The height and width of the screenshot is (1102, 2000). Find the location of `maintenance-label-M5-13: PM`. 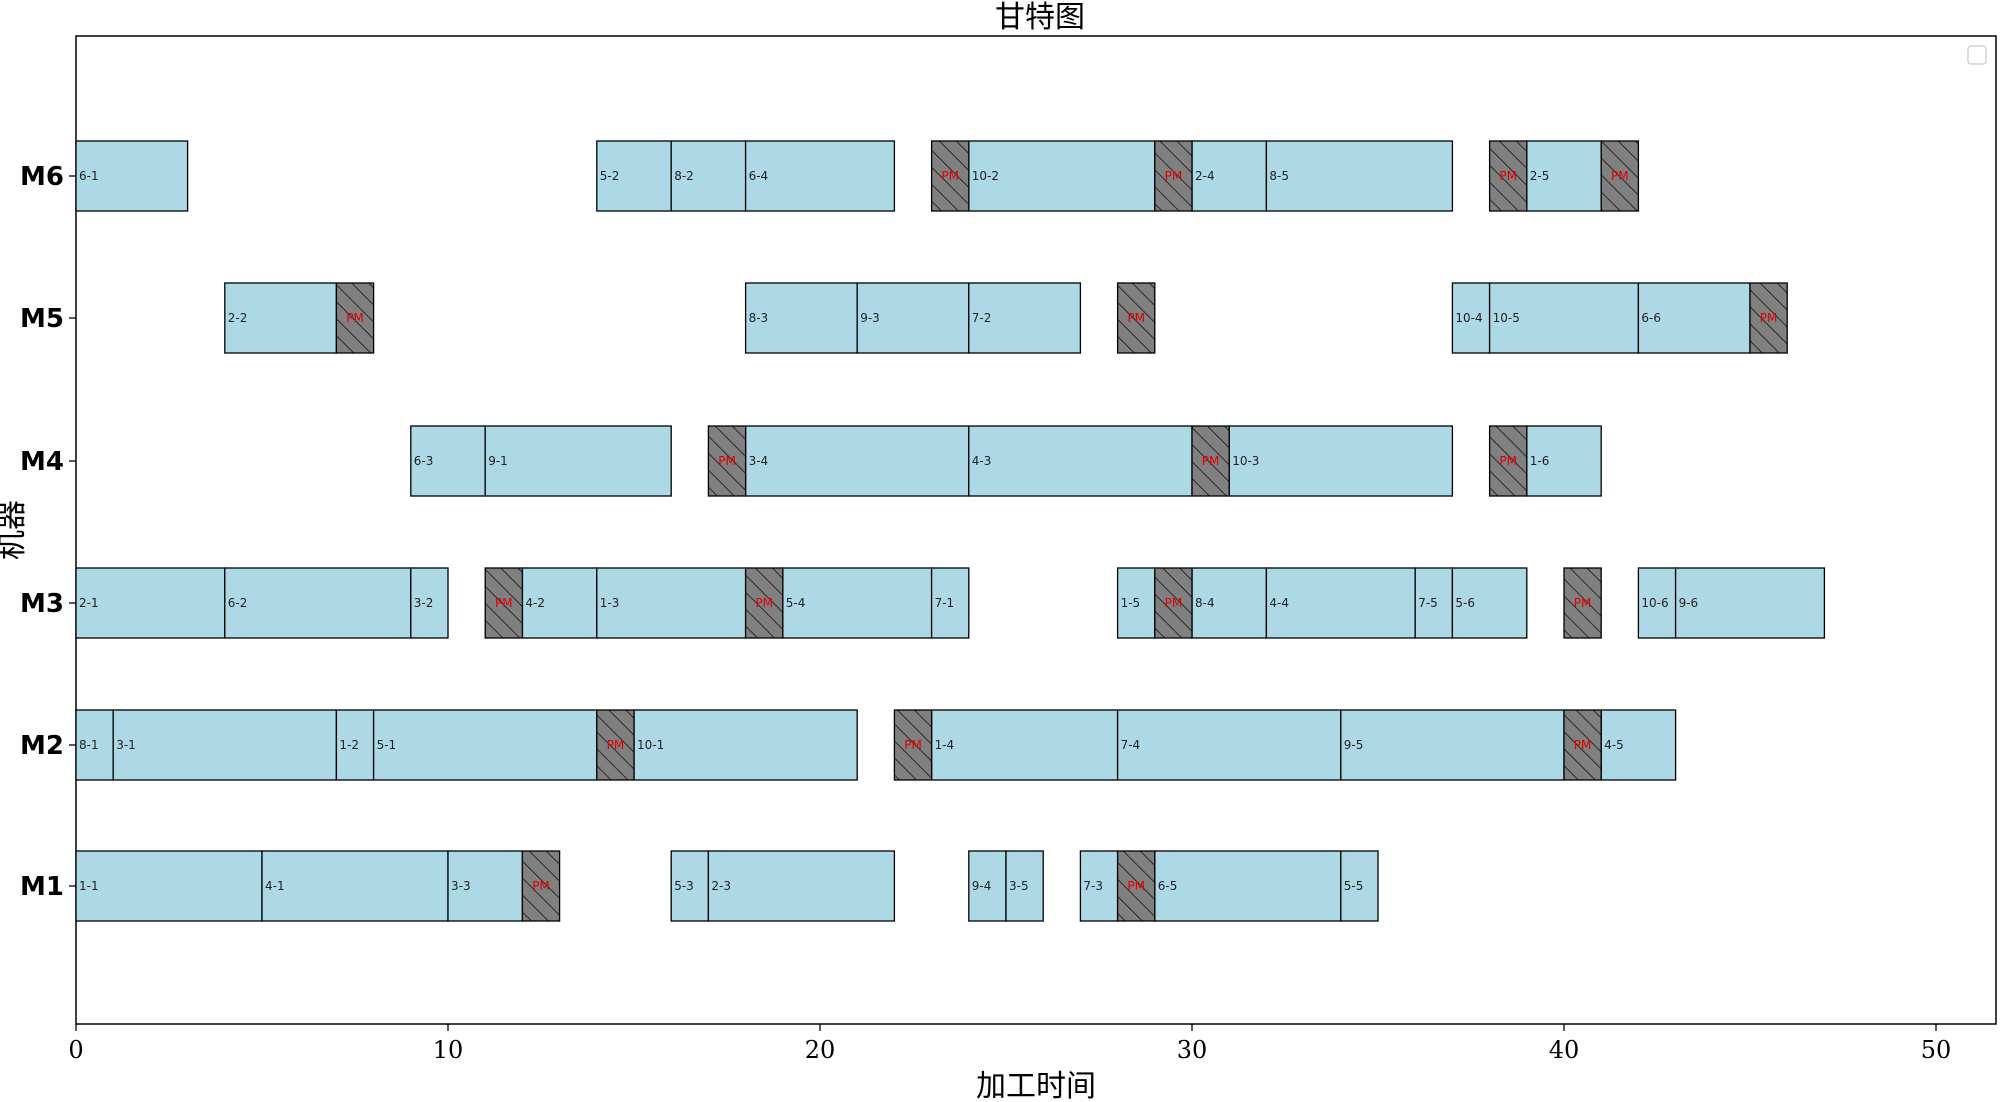

maintenance-label-M5-13: PM is located at coordinates (1136, 318).